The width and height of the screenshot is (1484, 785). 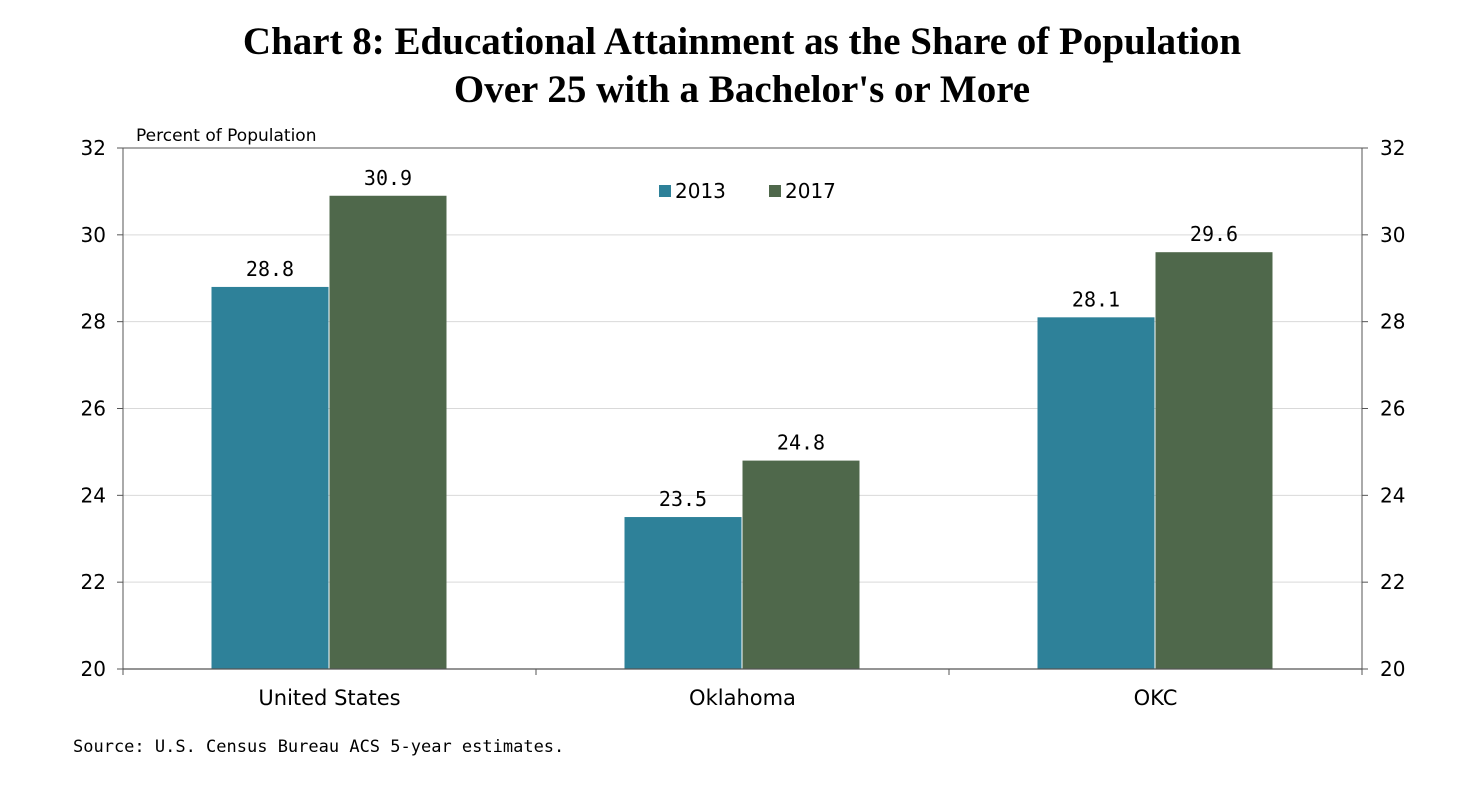 I want to click on y-axis-right-ticks: 20 22 24 26 28 30 32, so click(x=1383, y=408).